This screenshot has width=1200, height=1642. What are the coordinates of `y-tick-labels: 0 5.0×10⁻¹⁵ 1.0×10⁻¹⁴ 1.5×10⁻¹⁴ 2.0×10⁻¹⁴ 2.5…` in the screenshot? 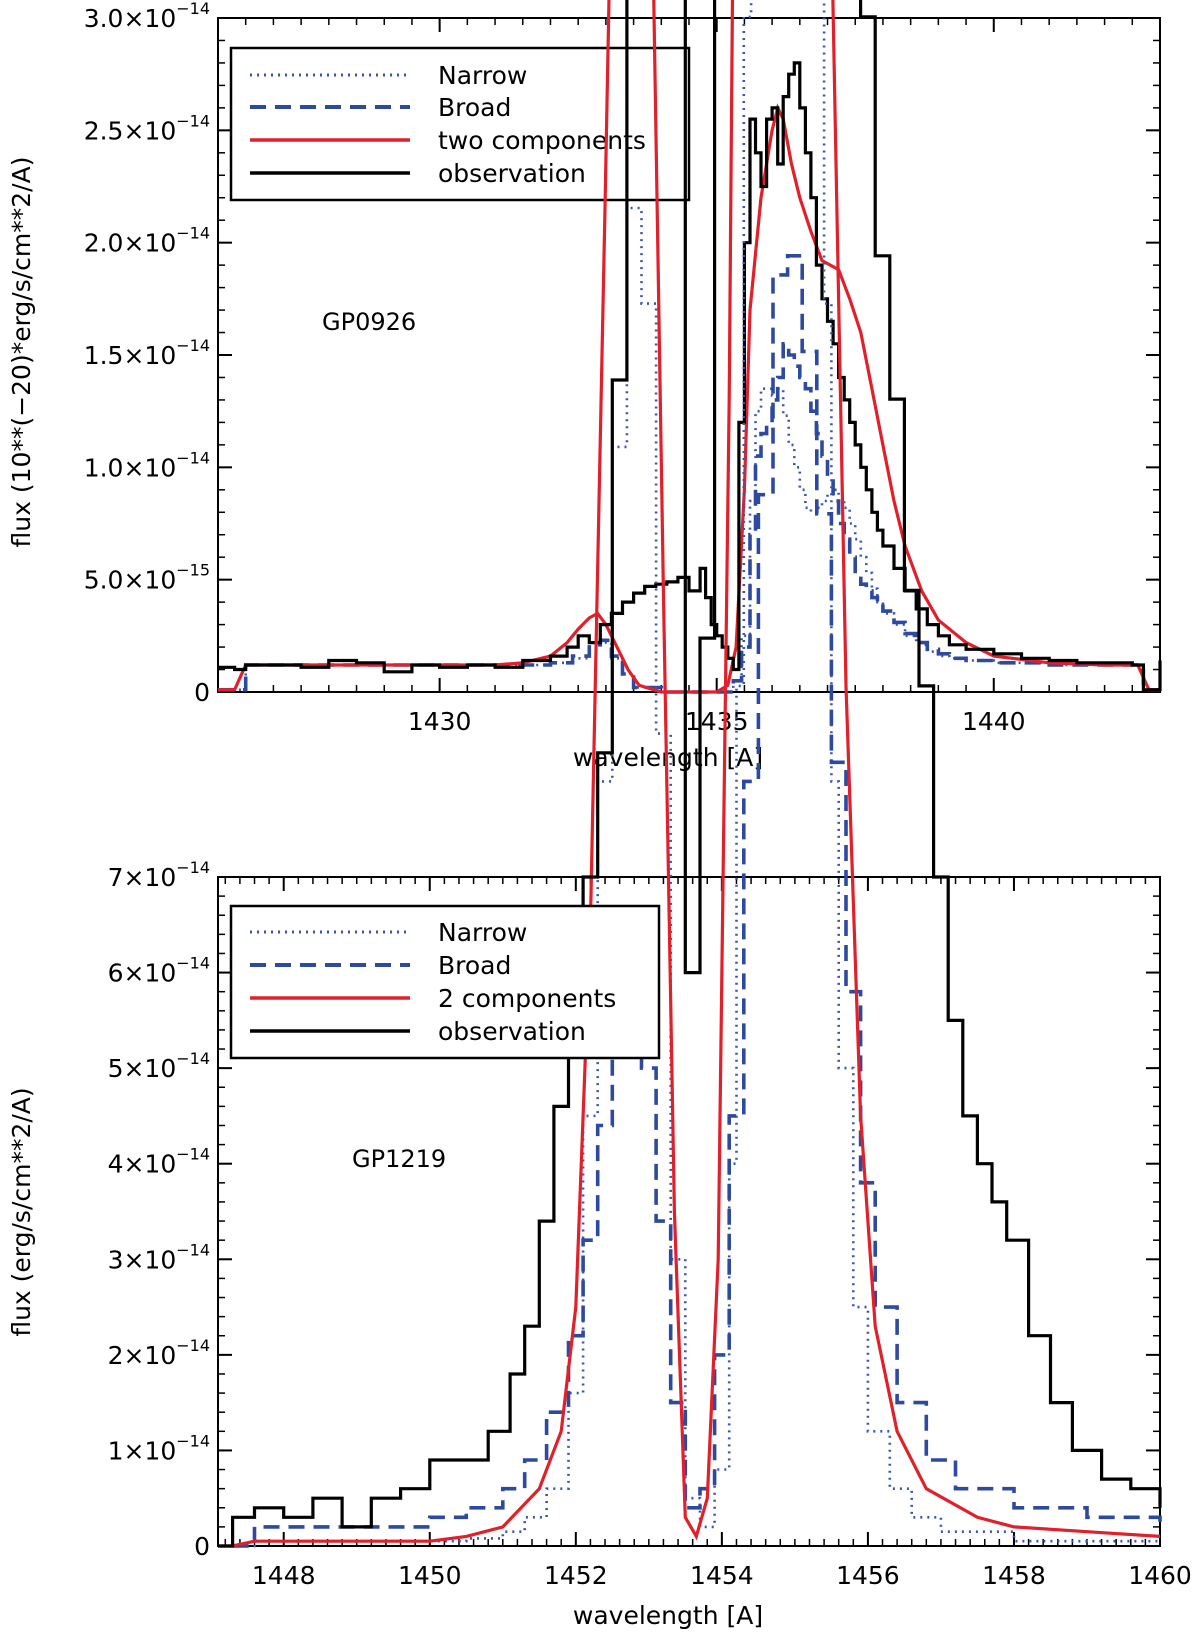 It's located at (147, 353).